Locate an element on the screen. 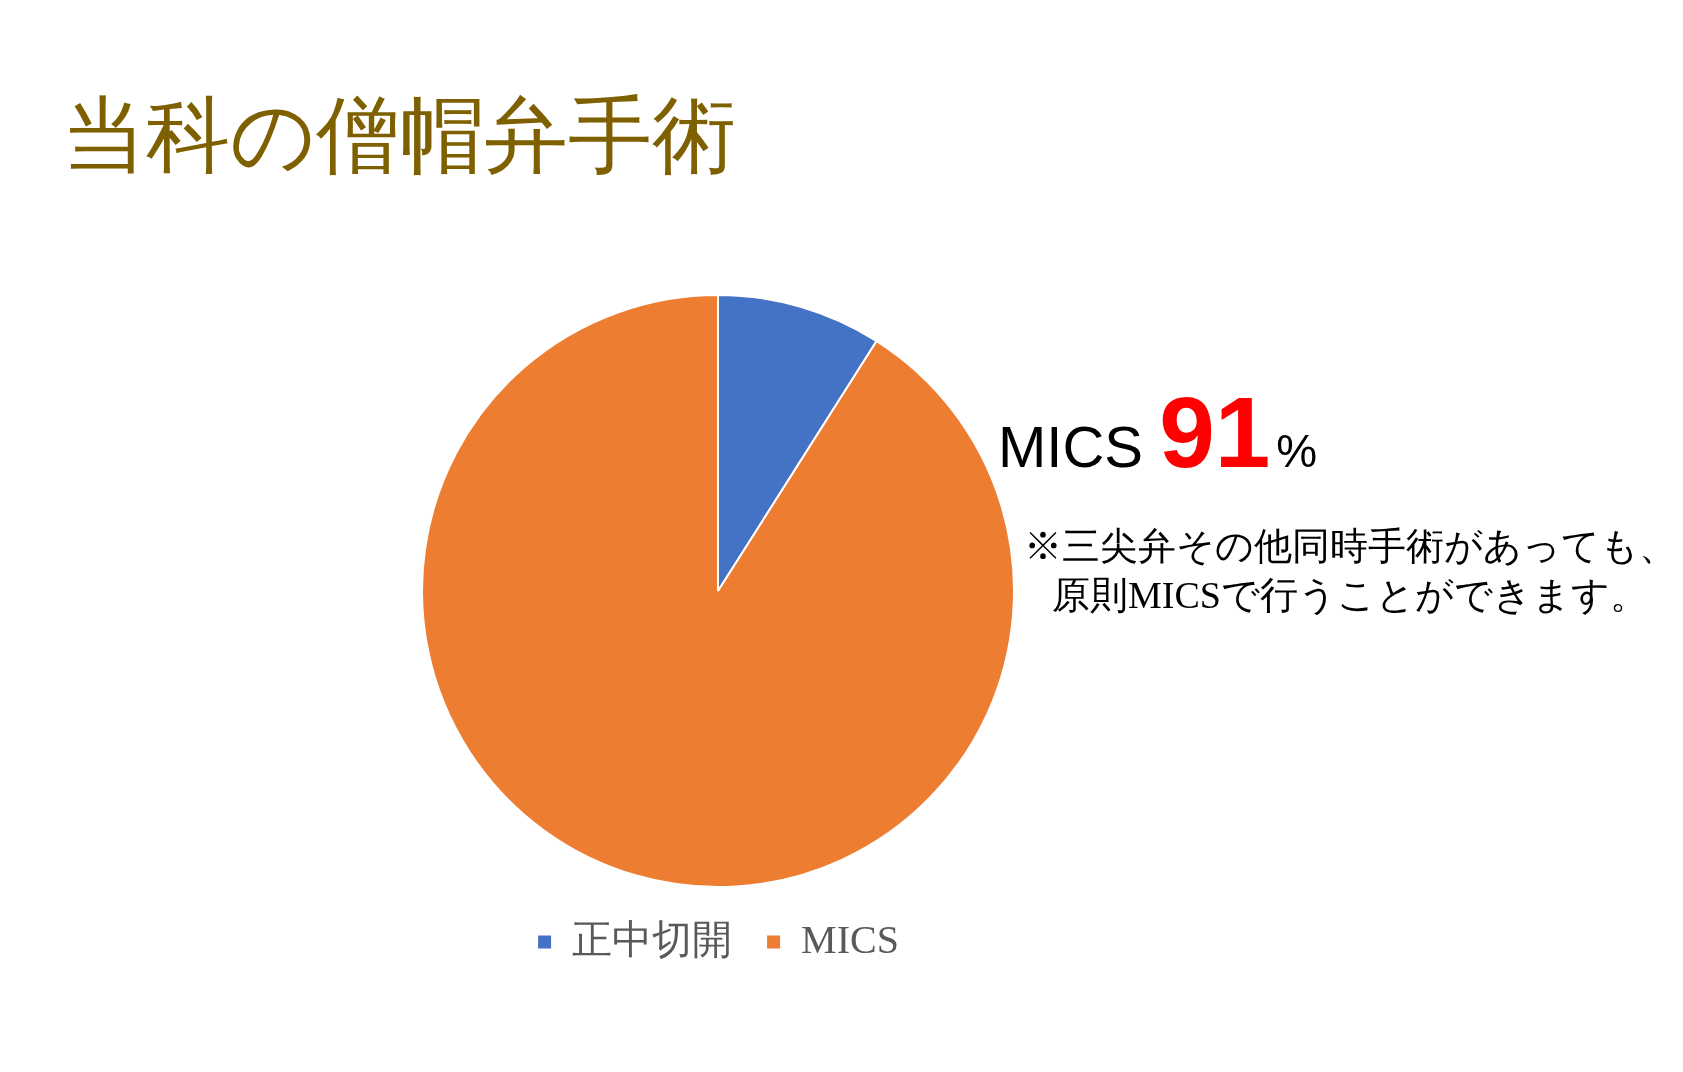 This screenshot has width=1683, height=1072. chart-title: 当科の僧帽弁手術 is located at coordinates (399, 135).